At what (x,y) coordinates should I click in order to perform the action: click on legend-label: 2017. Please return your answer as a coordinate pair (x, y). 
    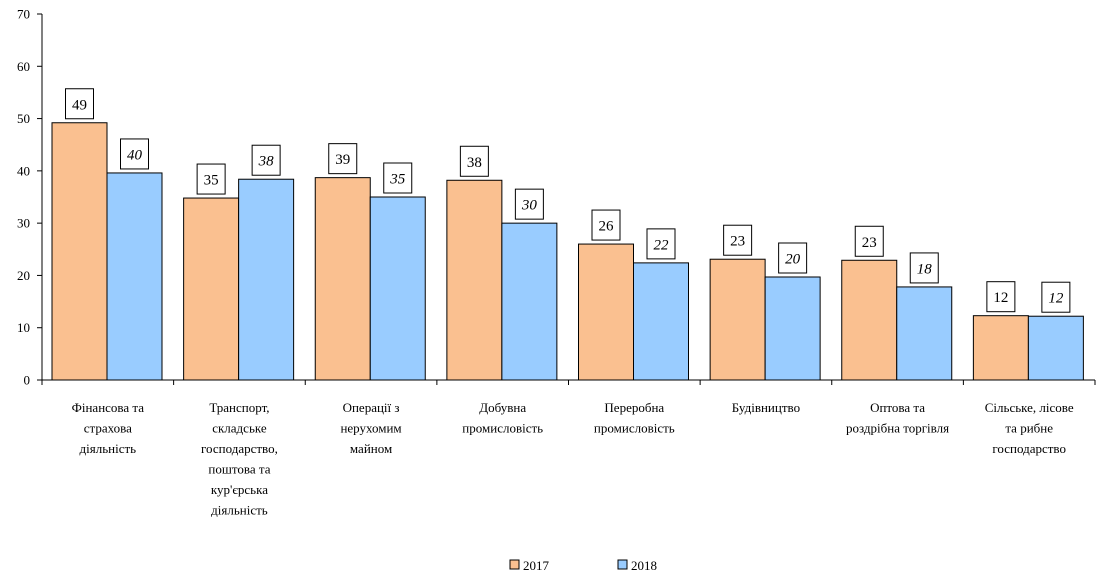
    Looking at the image, I should click on (536, 565).